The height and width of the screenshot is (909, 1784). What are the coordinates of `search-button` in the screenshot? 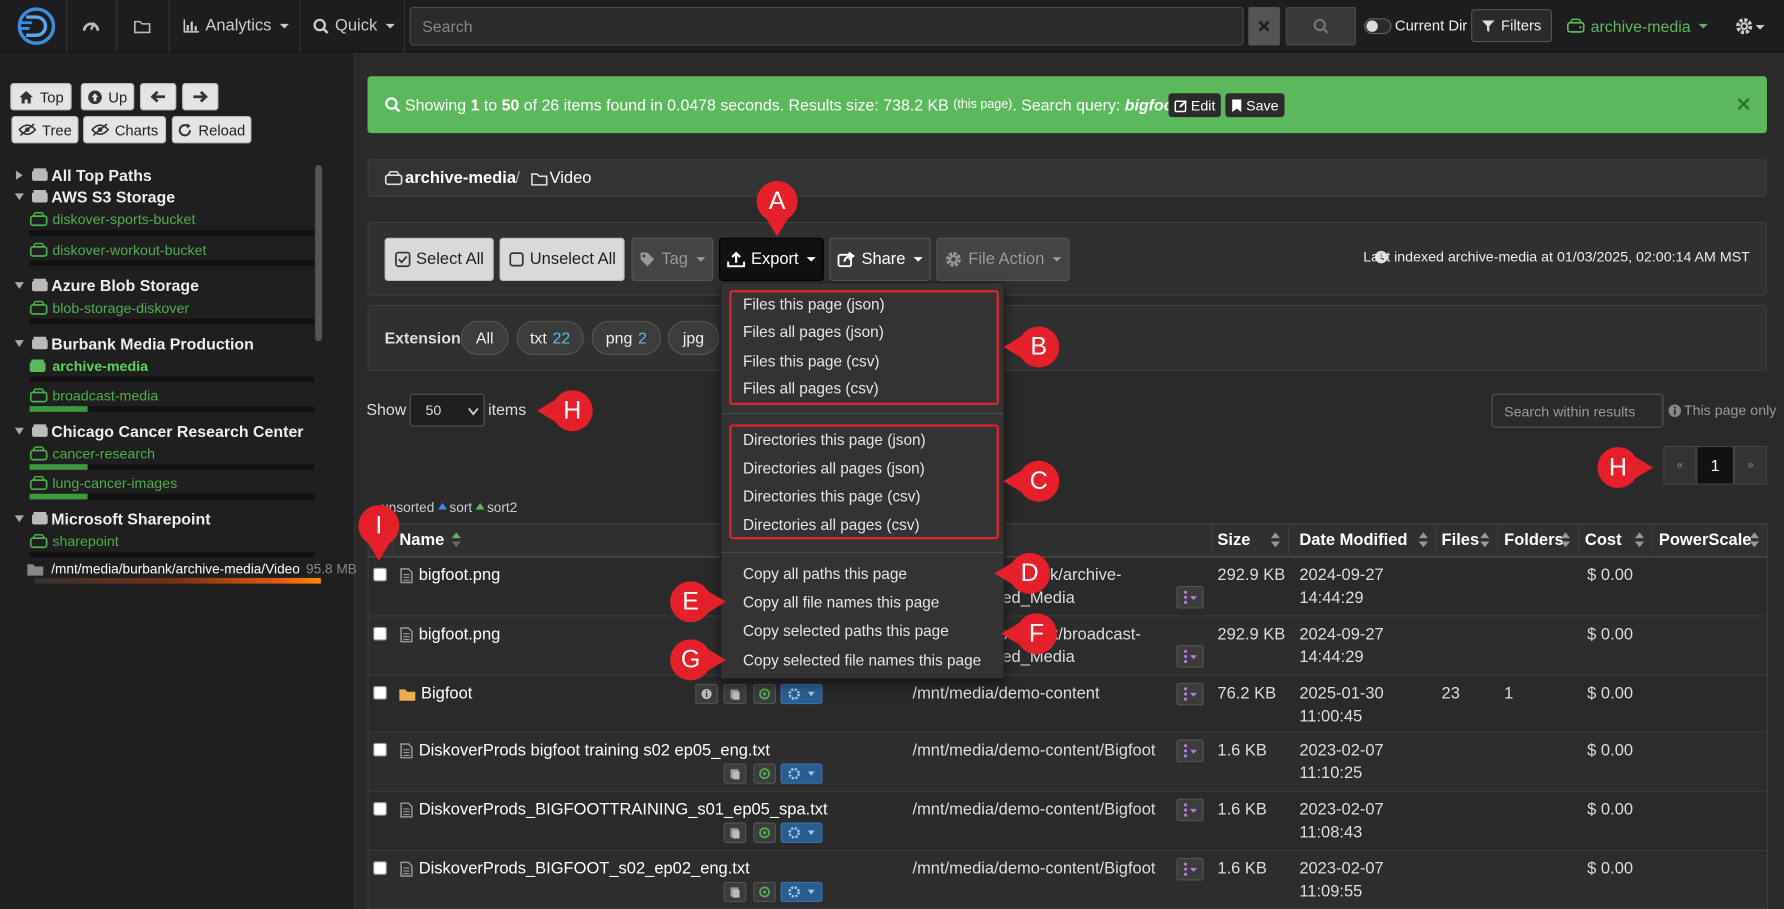 It's located at (1321, 26).